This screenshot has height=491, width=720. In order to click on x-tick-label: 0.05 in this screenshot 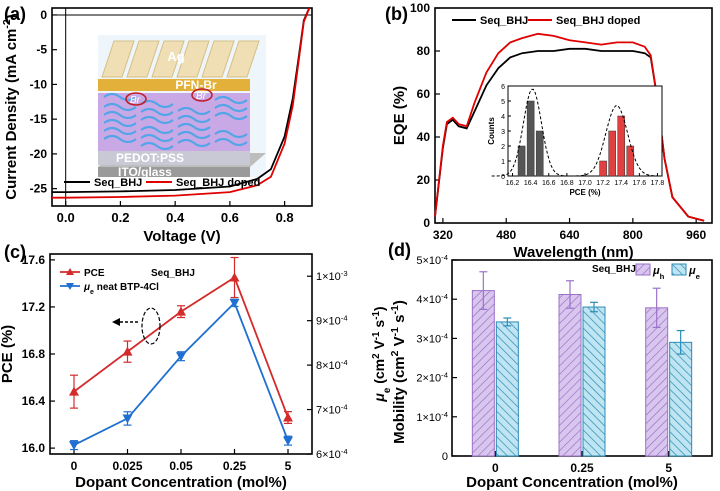, I will do `click(181, 466)`.